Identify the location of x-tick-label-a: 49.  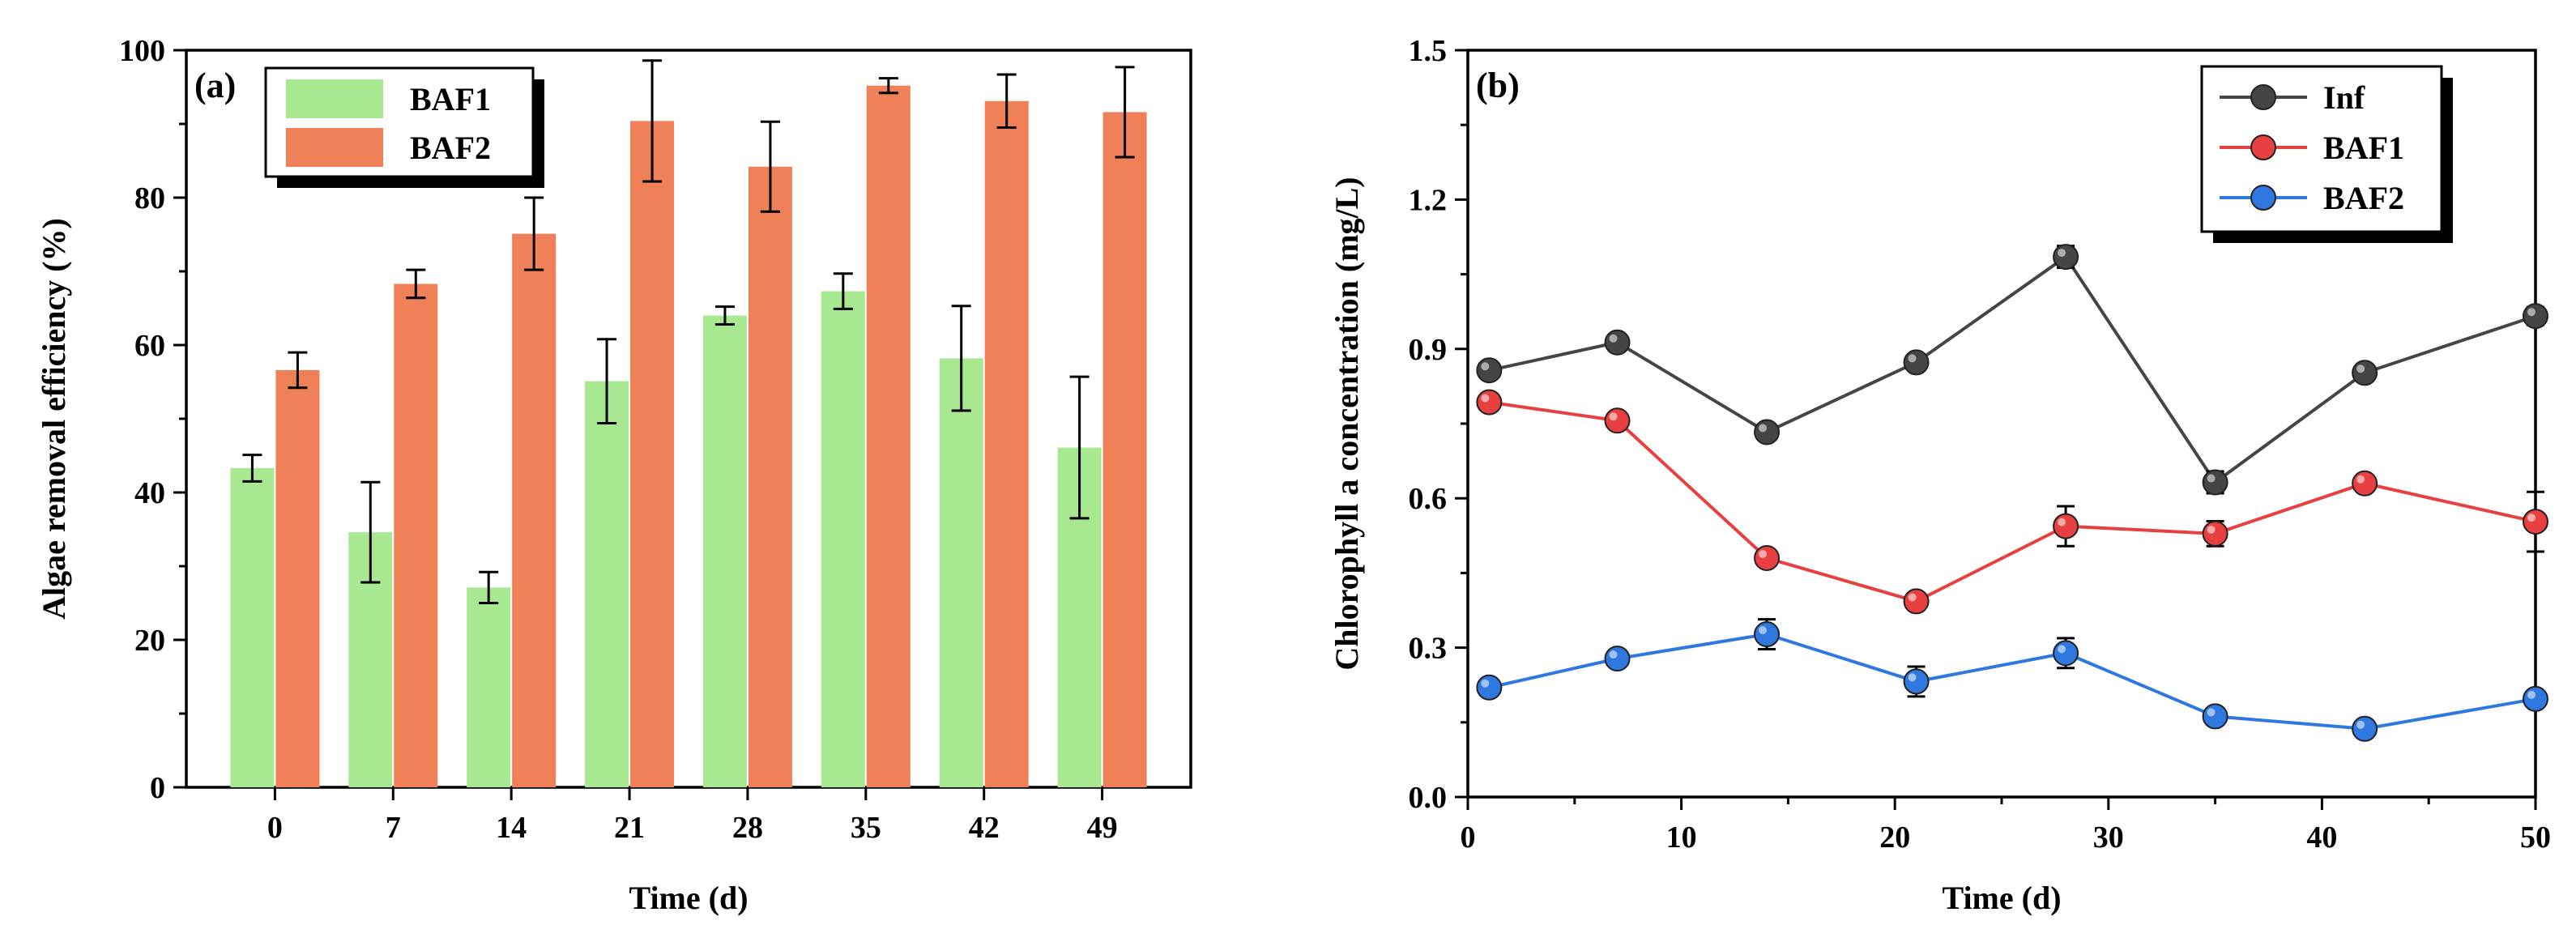
(1102, 828).